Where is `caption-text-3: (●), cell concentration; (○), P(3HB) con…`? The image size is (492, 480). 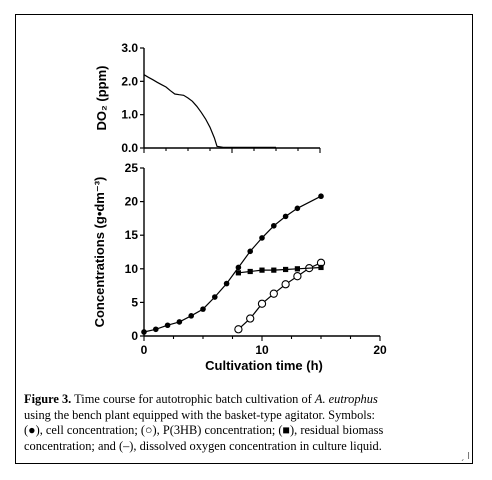
caption-text-3: (●), cell concentration; (○), P(3HB) con… is located at coordinates (204, 430).